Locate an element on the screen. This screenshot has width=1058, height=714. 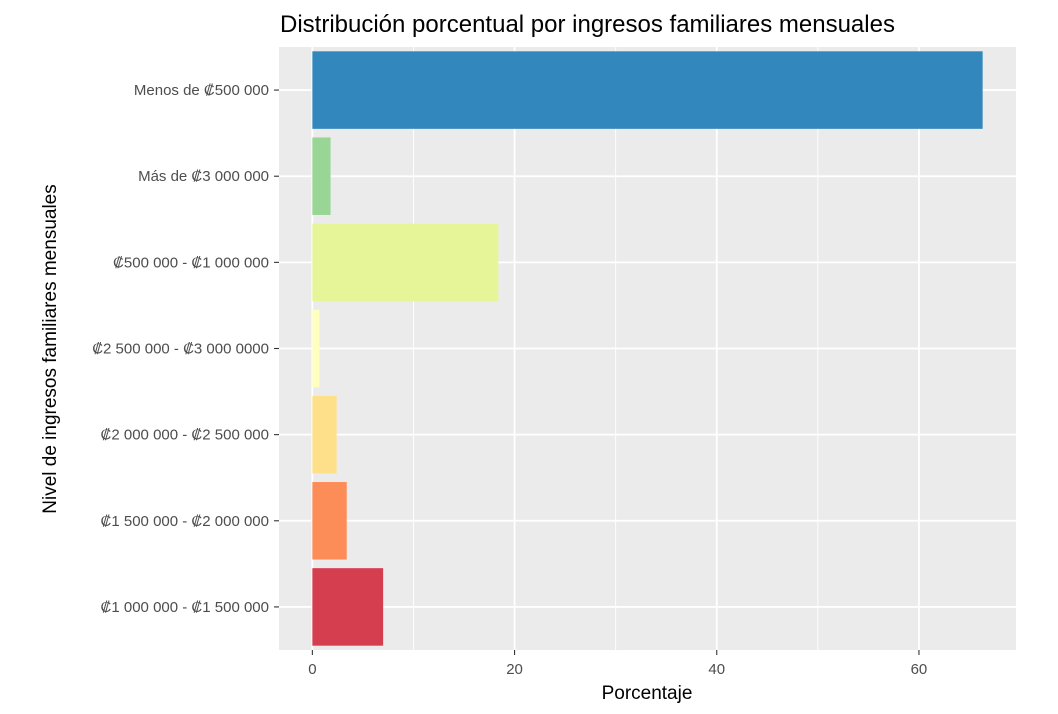
x-tick-label: 60 is located at coordinates (919, 669).